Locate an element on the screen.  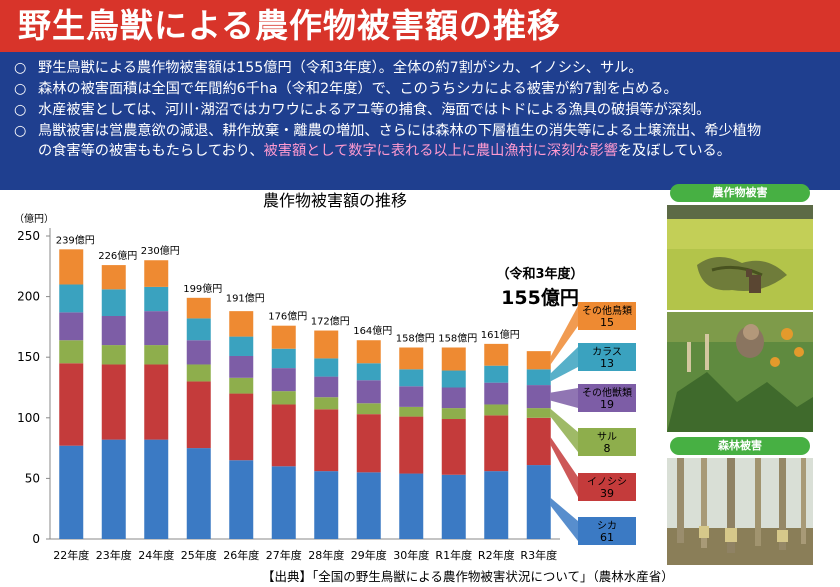
x-tick-label: 27年度 is located at coordinates (284, 555).